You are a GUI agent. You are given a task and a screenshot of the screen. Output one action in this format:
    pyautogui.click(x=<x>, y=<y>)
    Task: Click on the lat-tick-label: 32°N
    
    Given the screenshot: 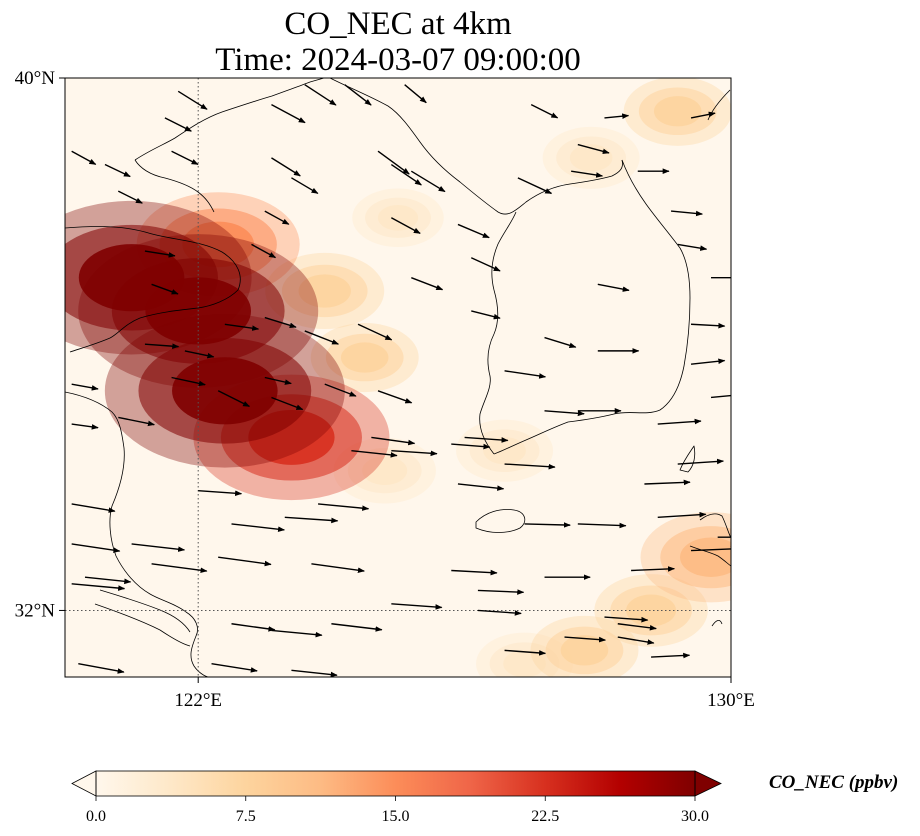 What is the action you would take?
    pyautogui.click(x=35, y=610)
    